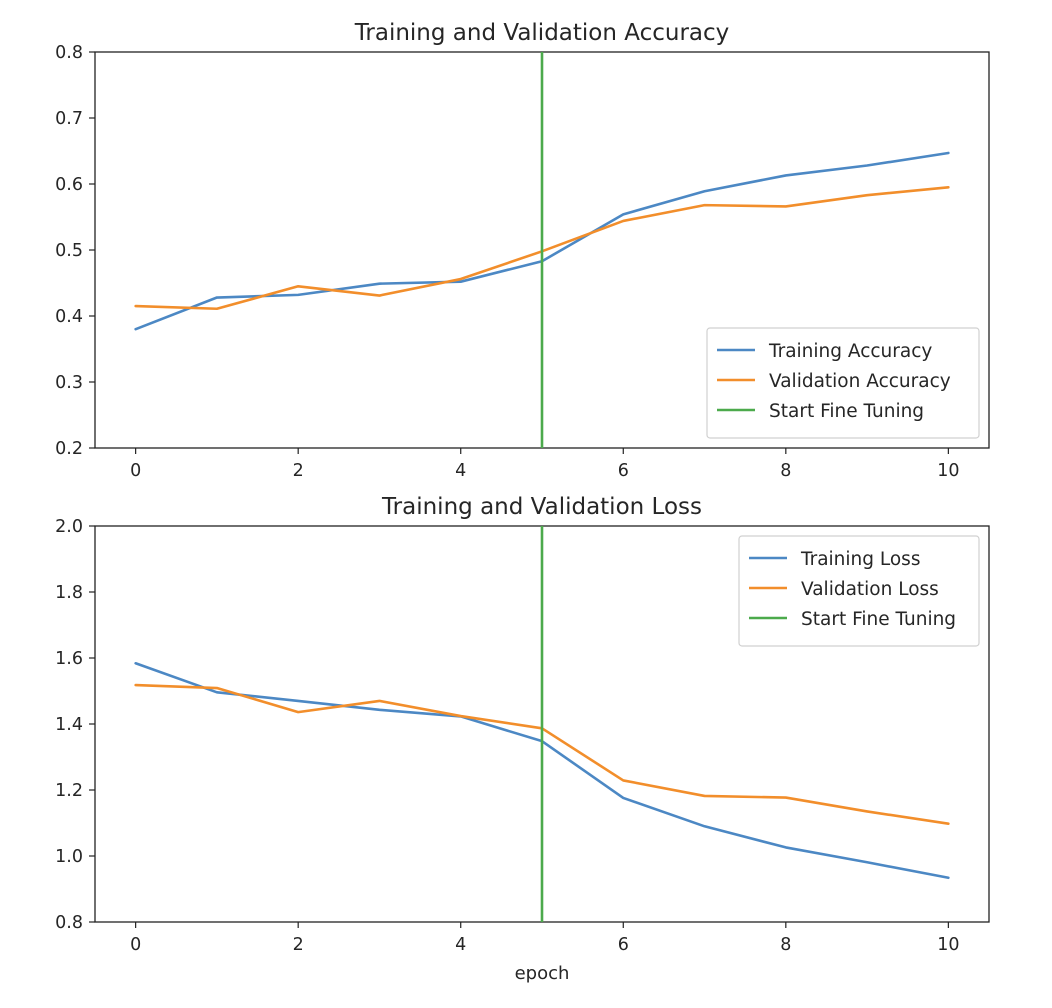 The width and height of the screenshot is (1052, 1008). Describe the element at coordinates (69, 527) in the screenshot. I see `y-tick-label: 2.0` at that location.